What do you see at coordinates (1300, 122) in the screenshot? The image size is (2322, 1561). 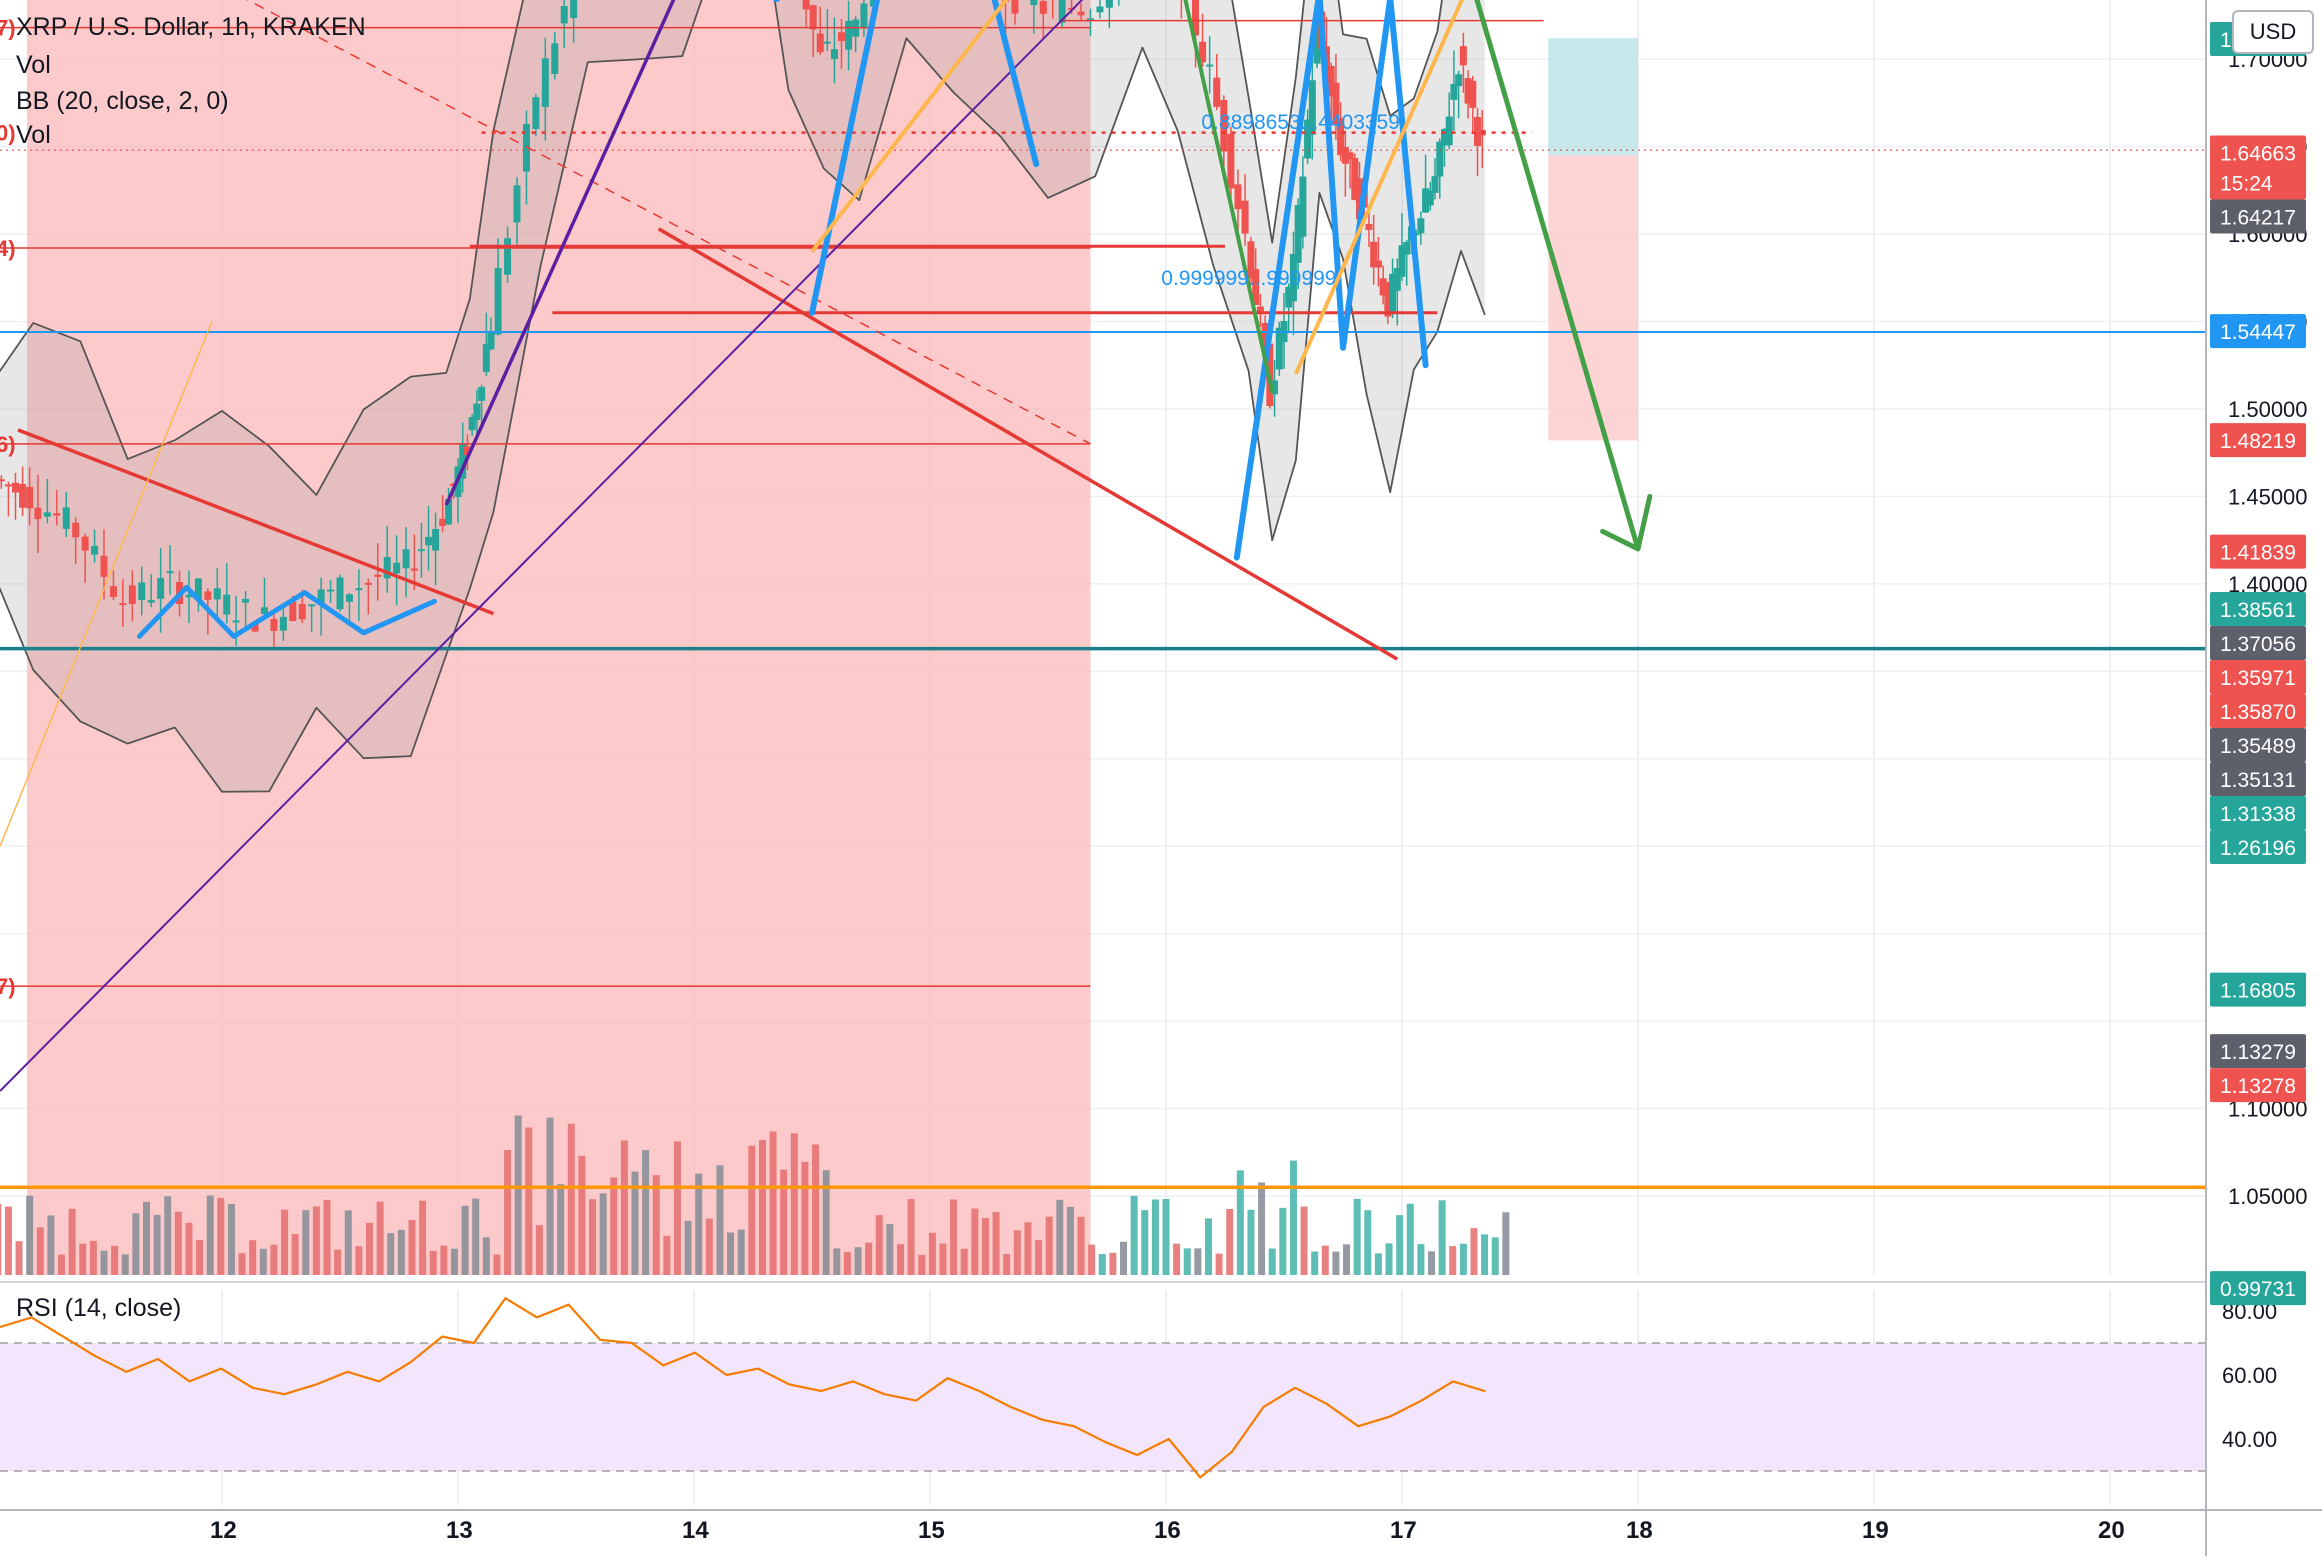 I see `fib-label-upper: 0.8898653...4403359` at bounding box center [1300, 122].